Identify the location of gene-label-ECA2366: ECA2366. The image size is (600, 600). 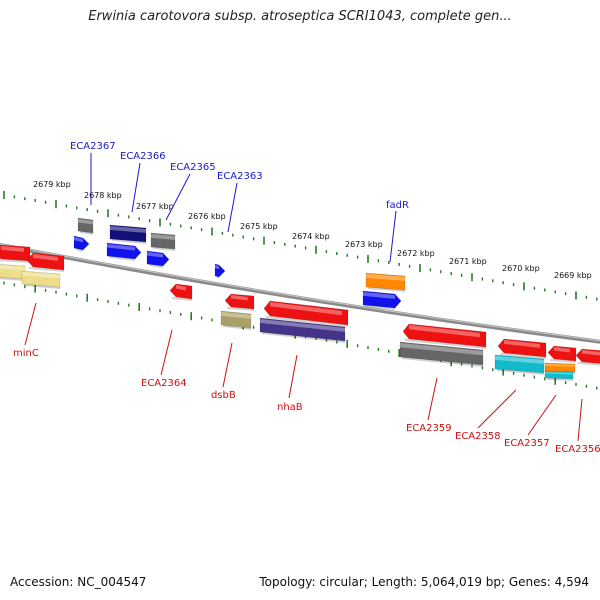
(143, 156).